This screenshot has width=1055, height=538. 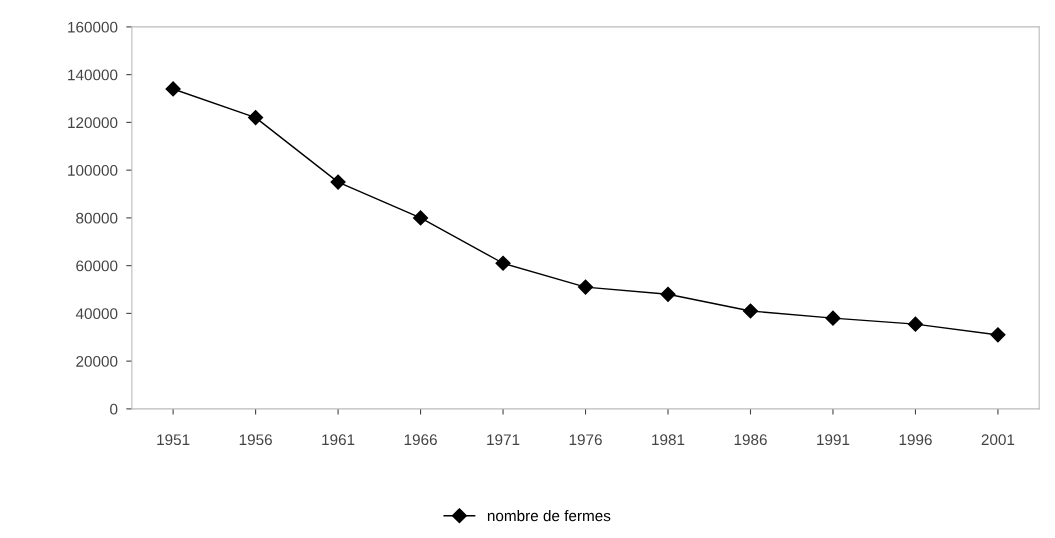 I want to click on y-tick-label: 0, so click(x=114, y=409).